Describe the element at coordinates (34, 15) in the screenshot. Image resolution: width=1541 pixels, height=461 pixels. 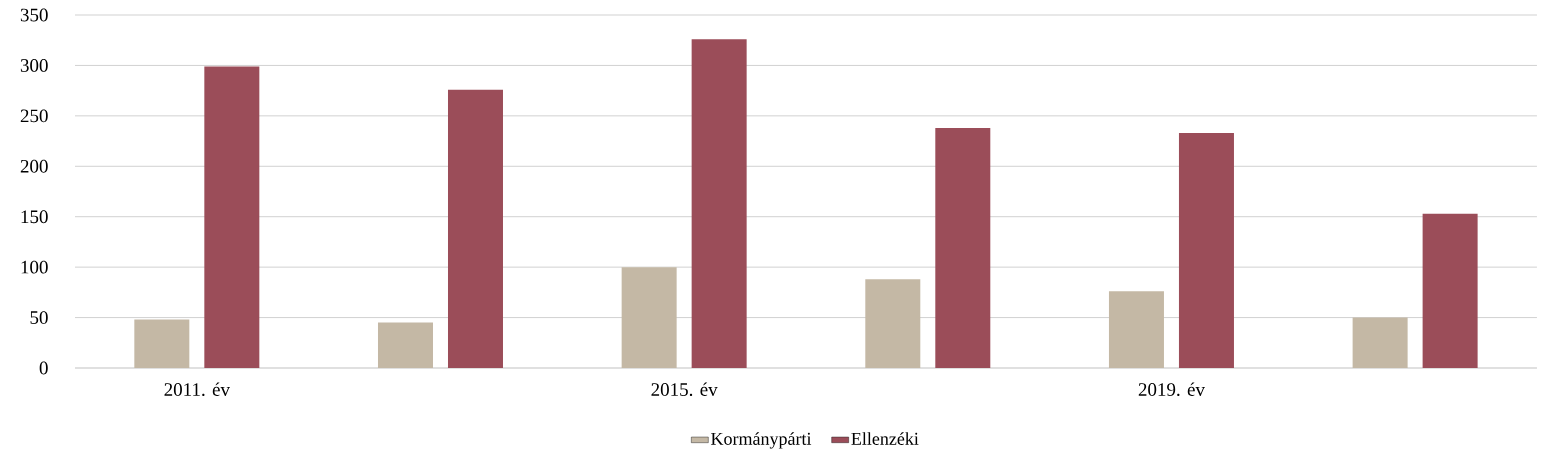
I see `y-tick-label: 350` at that location.